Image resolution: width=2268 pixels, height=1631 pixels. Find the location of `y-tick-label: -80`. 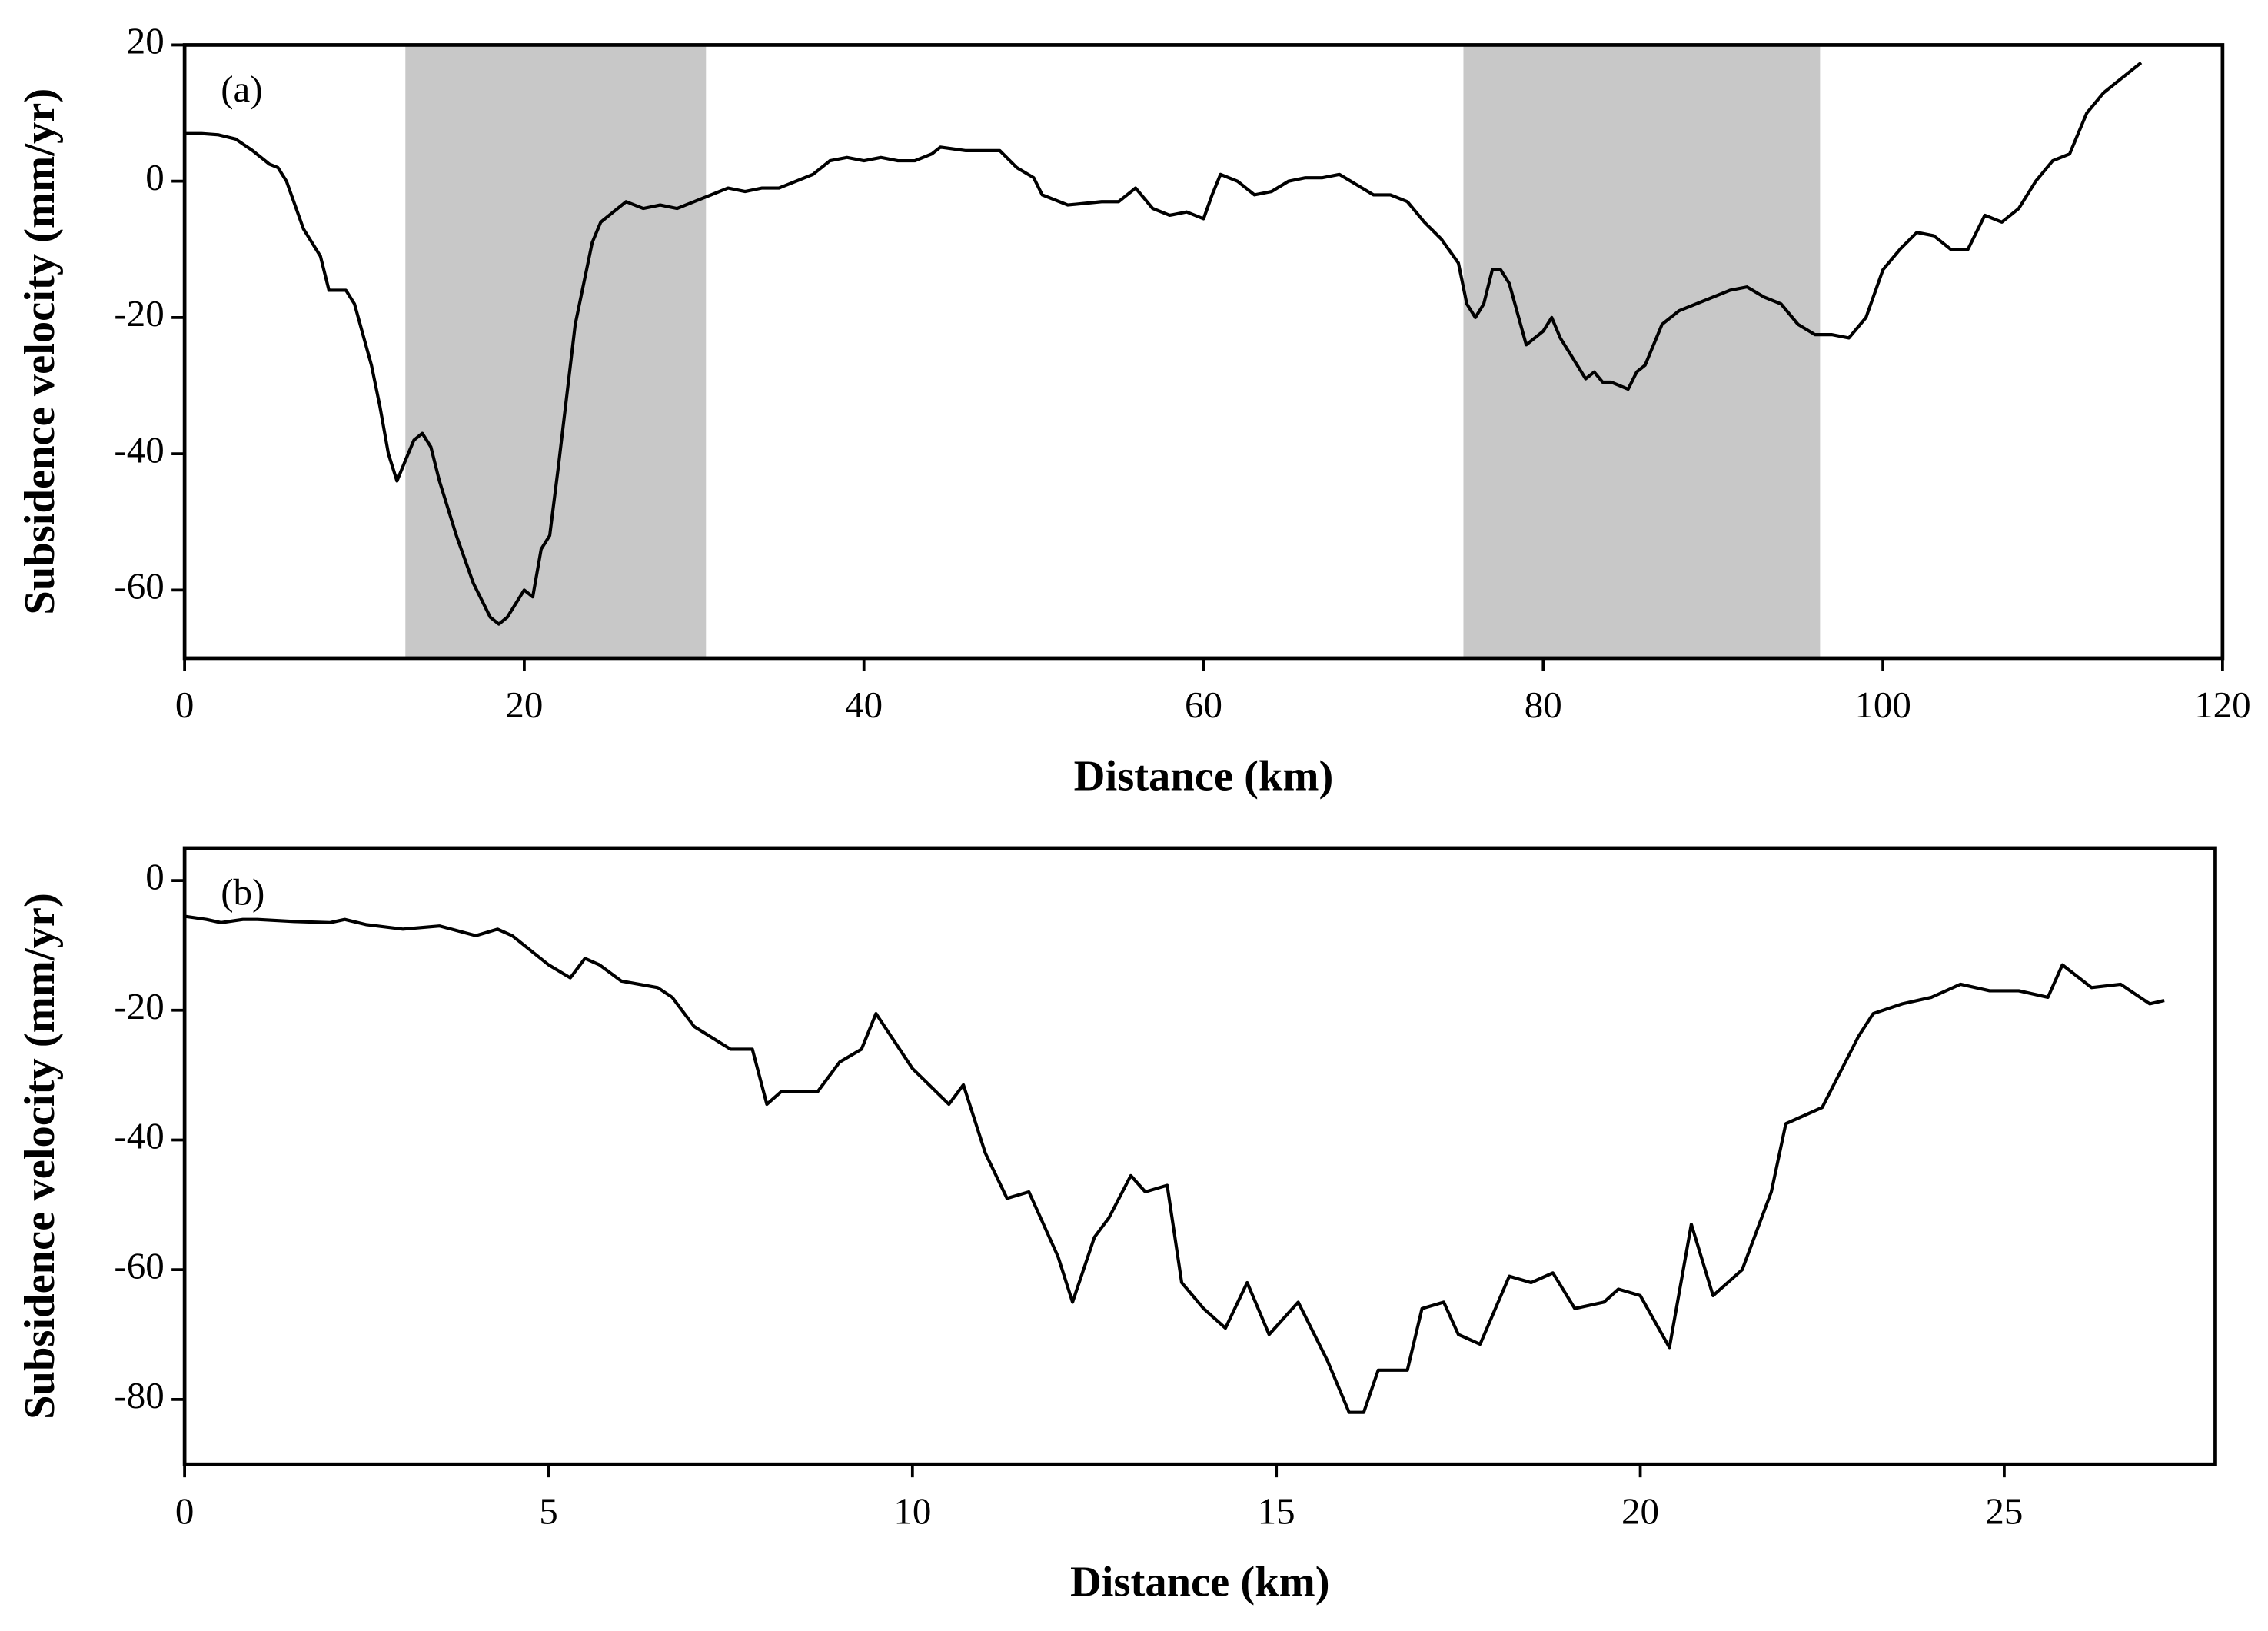

y-tick-label: -80 is located at coordinates (139, 1395).